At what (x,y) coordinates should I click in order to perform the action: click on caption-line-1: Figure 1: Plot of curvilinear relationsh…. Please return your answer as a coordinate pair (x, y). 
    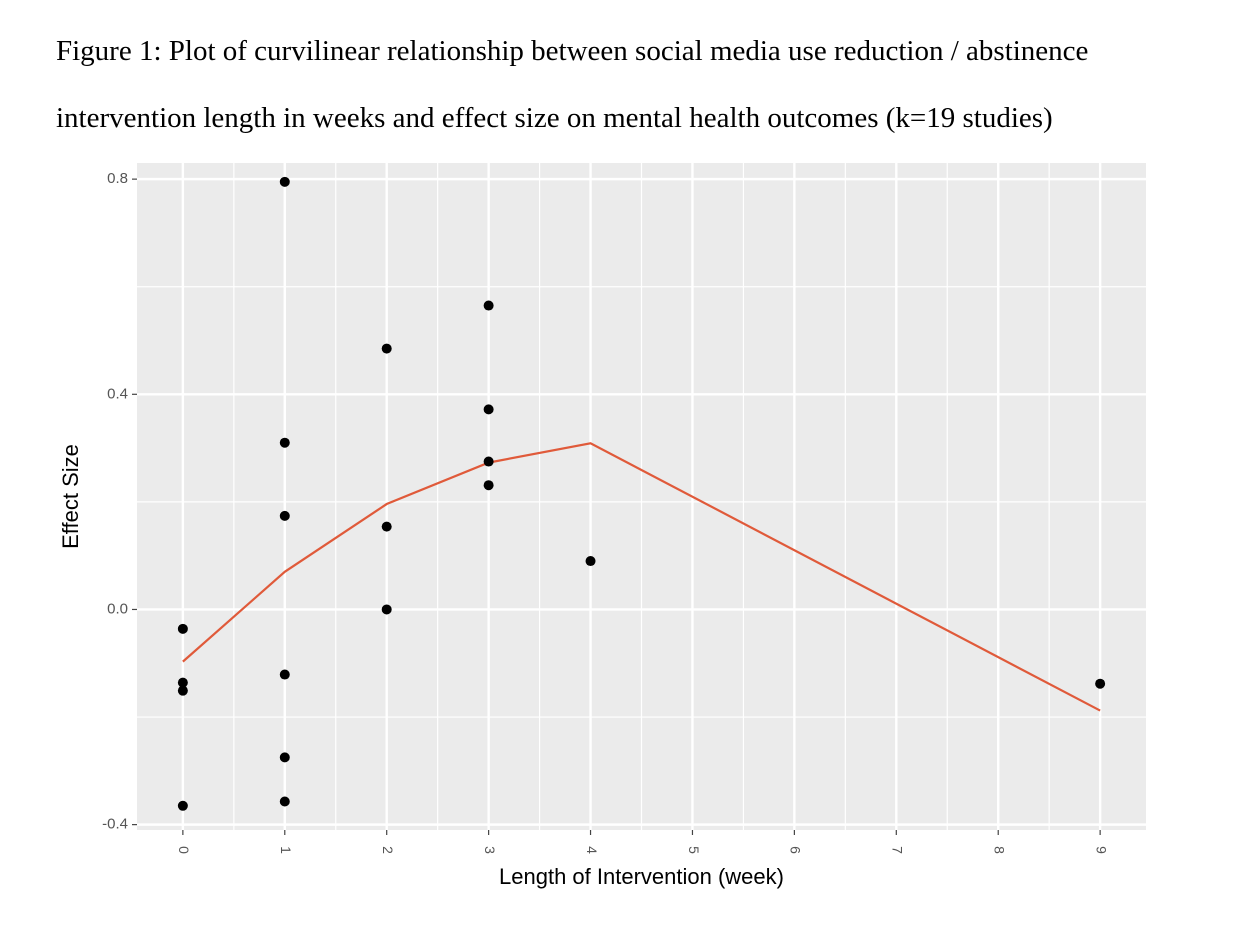
    Looking at the image, I should click on (572, 51).